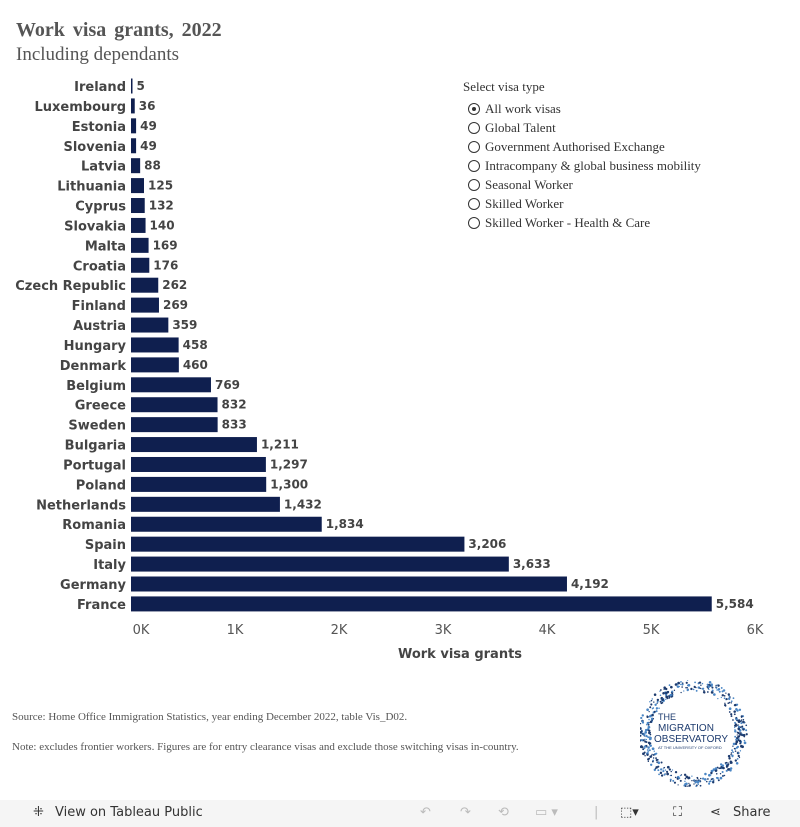  I want to click on fullscreen-icon: ⛶, so click(678, 812).